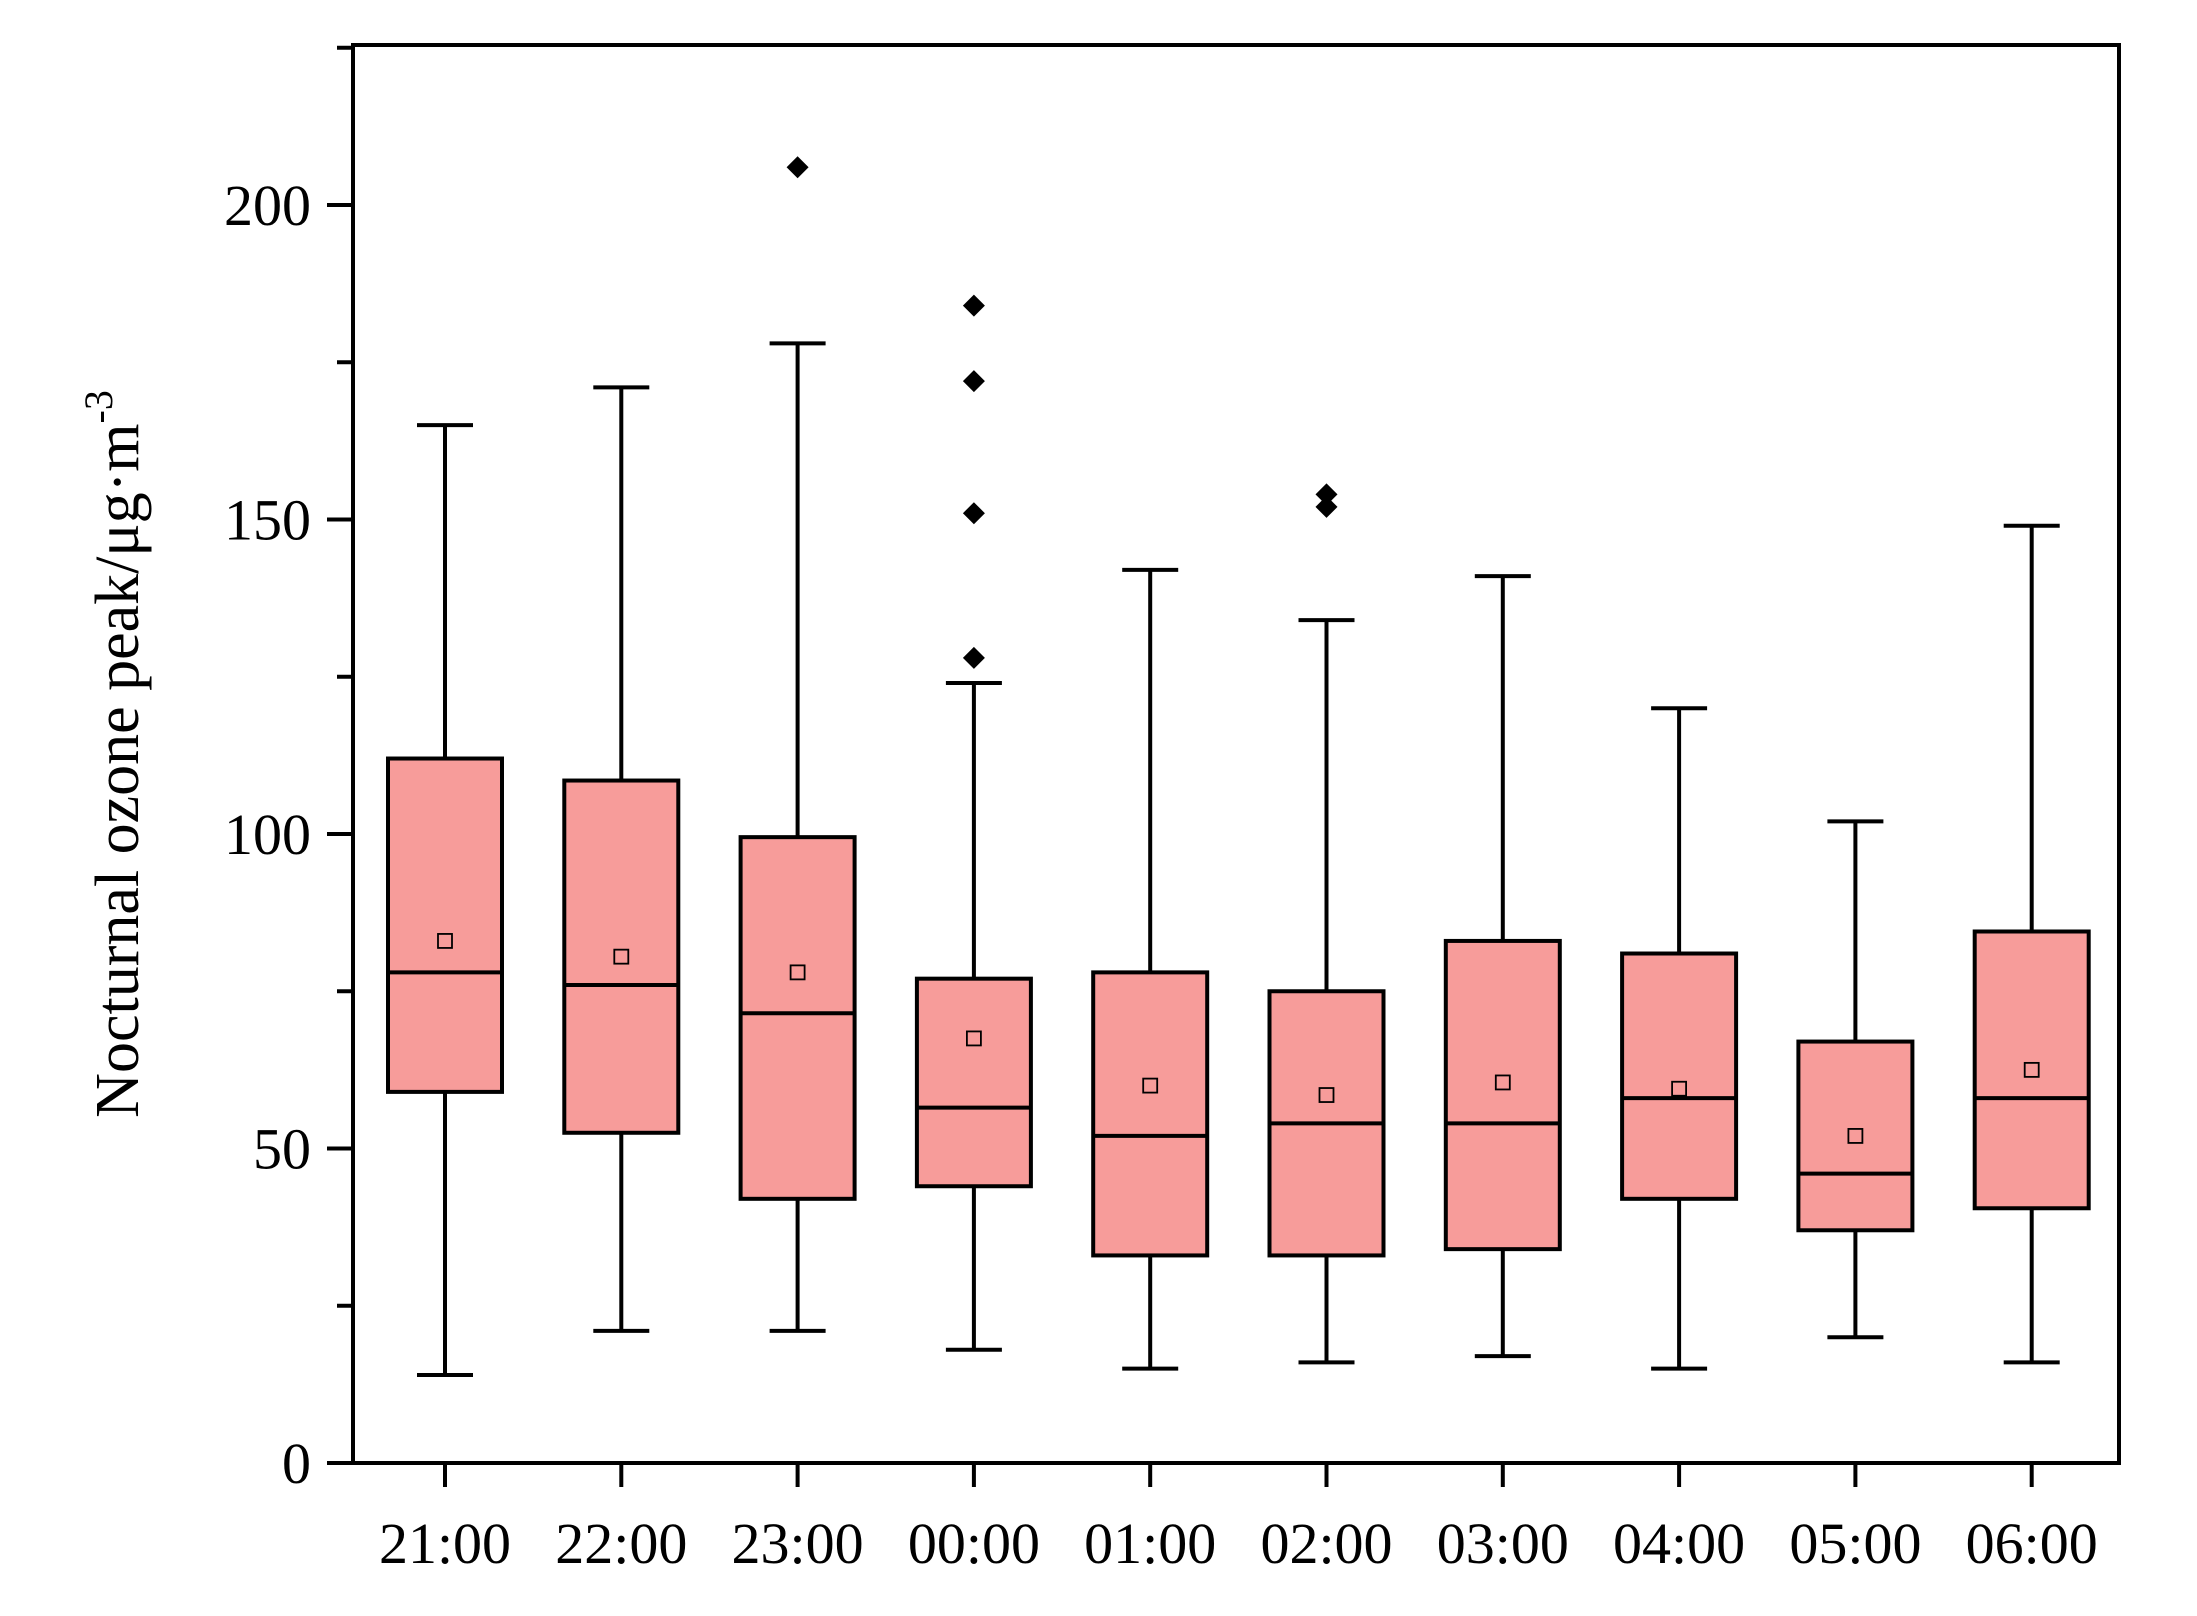 The height and width of the screenshot is (1616, 2197). What do you see at coordinates (296, 1463) in the screenshot?
I see `y-tick-label: 0` at bounding box center [296, 1463].